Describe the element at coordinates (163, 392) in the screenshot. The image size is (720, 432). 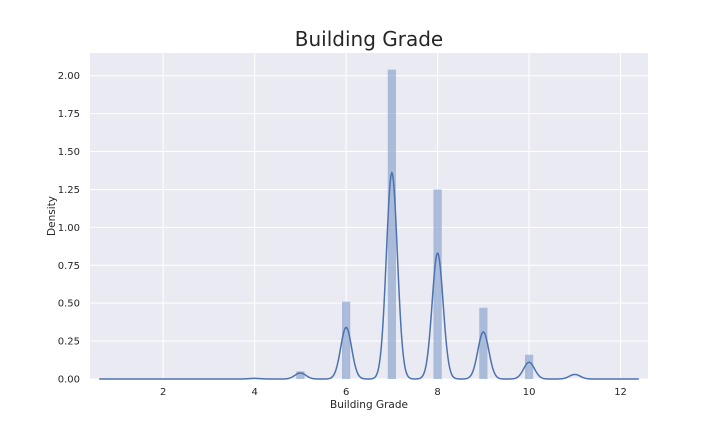
I see `x-tick-label: 2` at that location.